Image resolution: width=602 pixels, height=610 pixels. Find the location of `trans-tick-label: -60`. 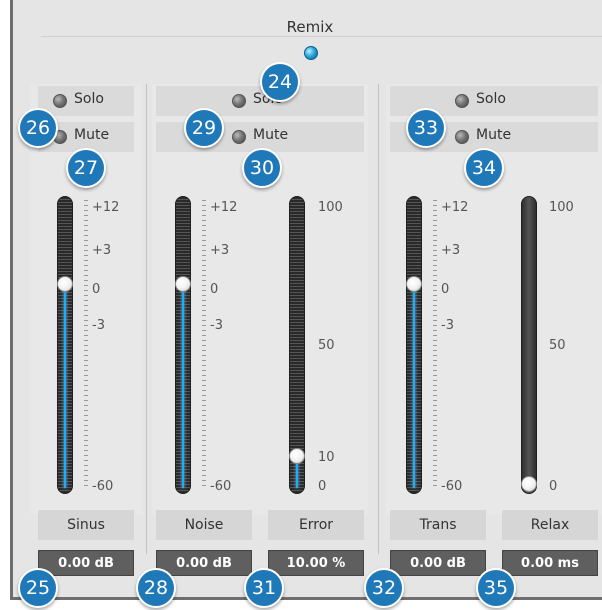

trans-tick-label: -60 is located at coordinates (452, 486).